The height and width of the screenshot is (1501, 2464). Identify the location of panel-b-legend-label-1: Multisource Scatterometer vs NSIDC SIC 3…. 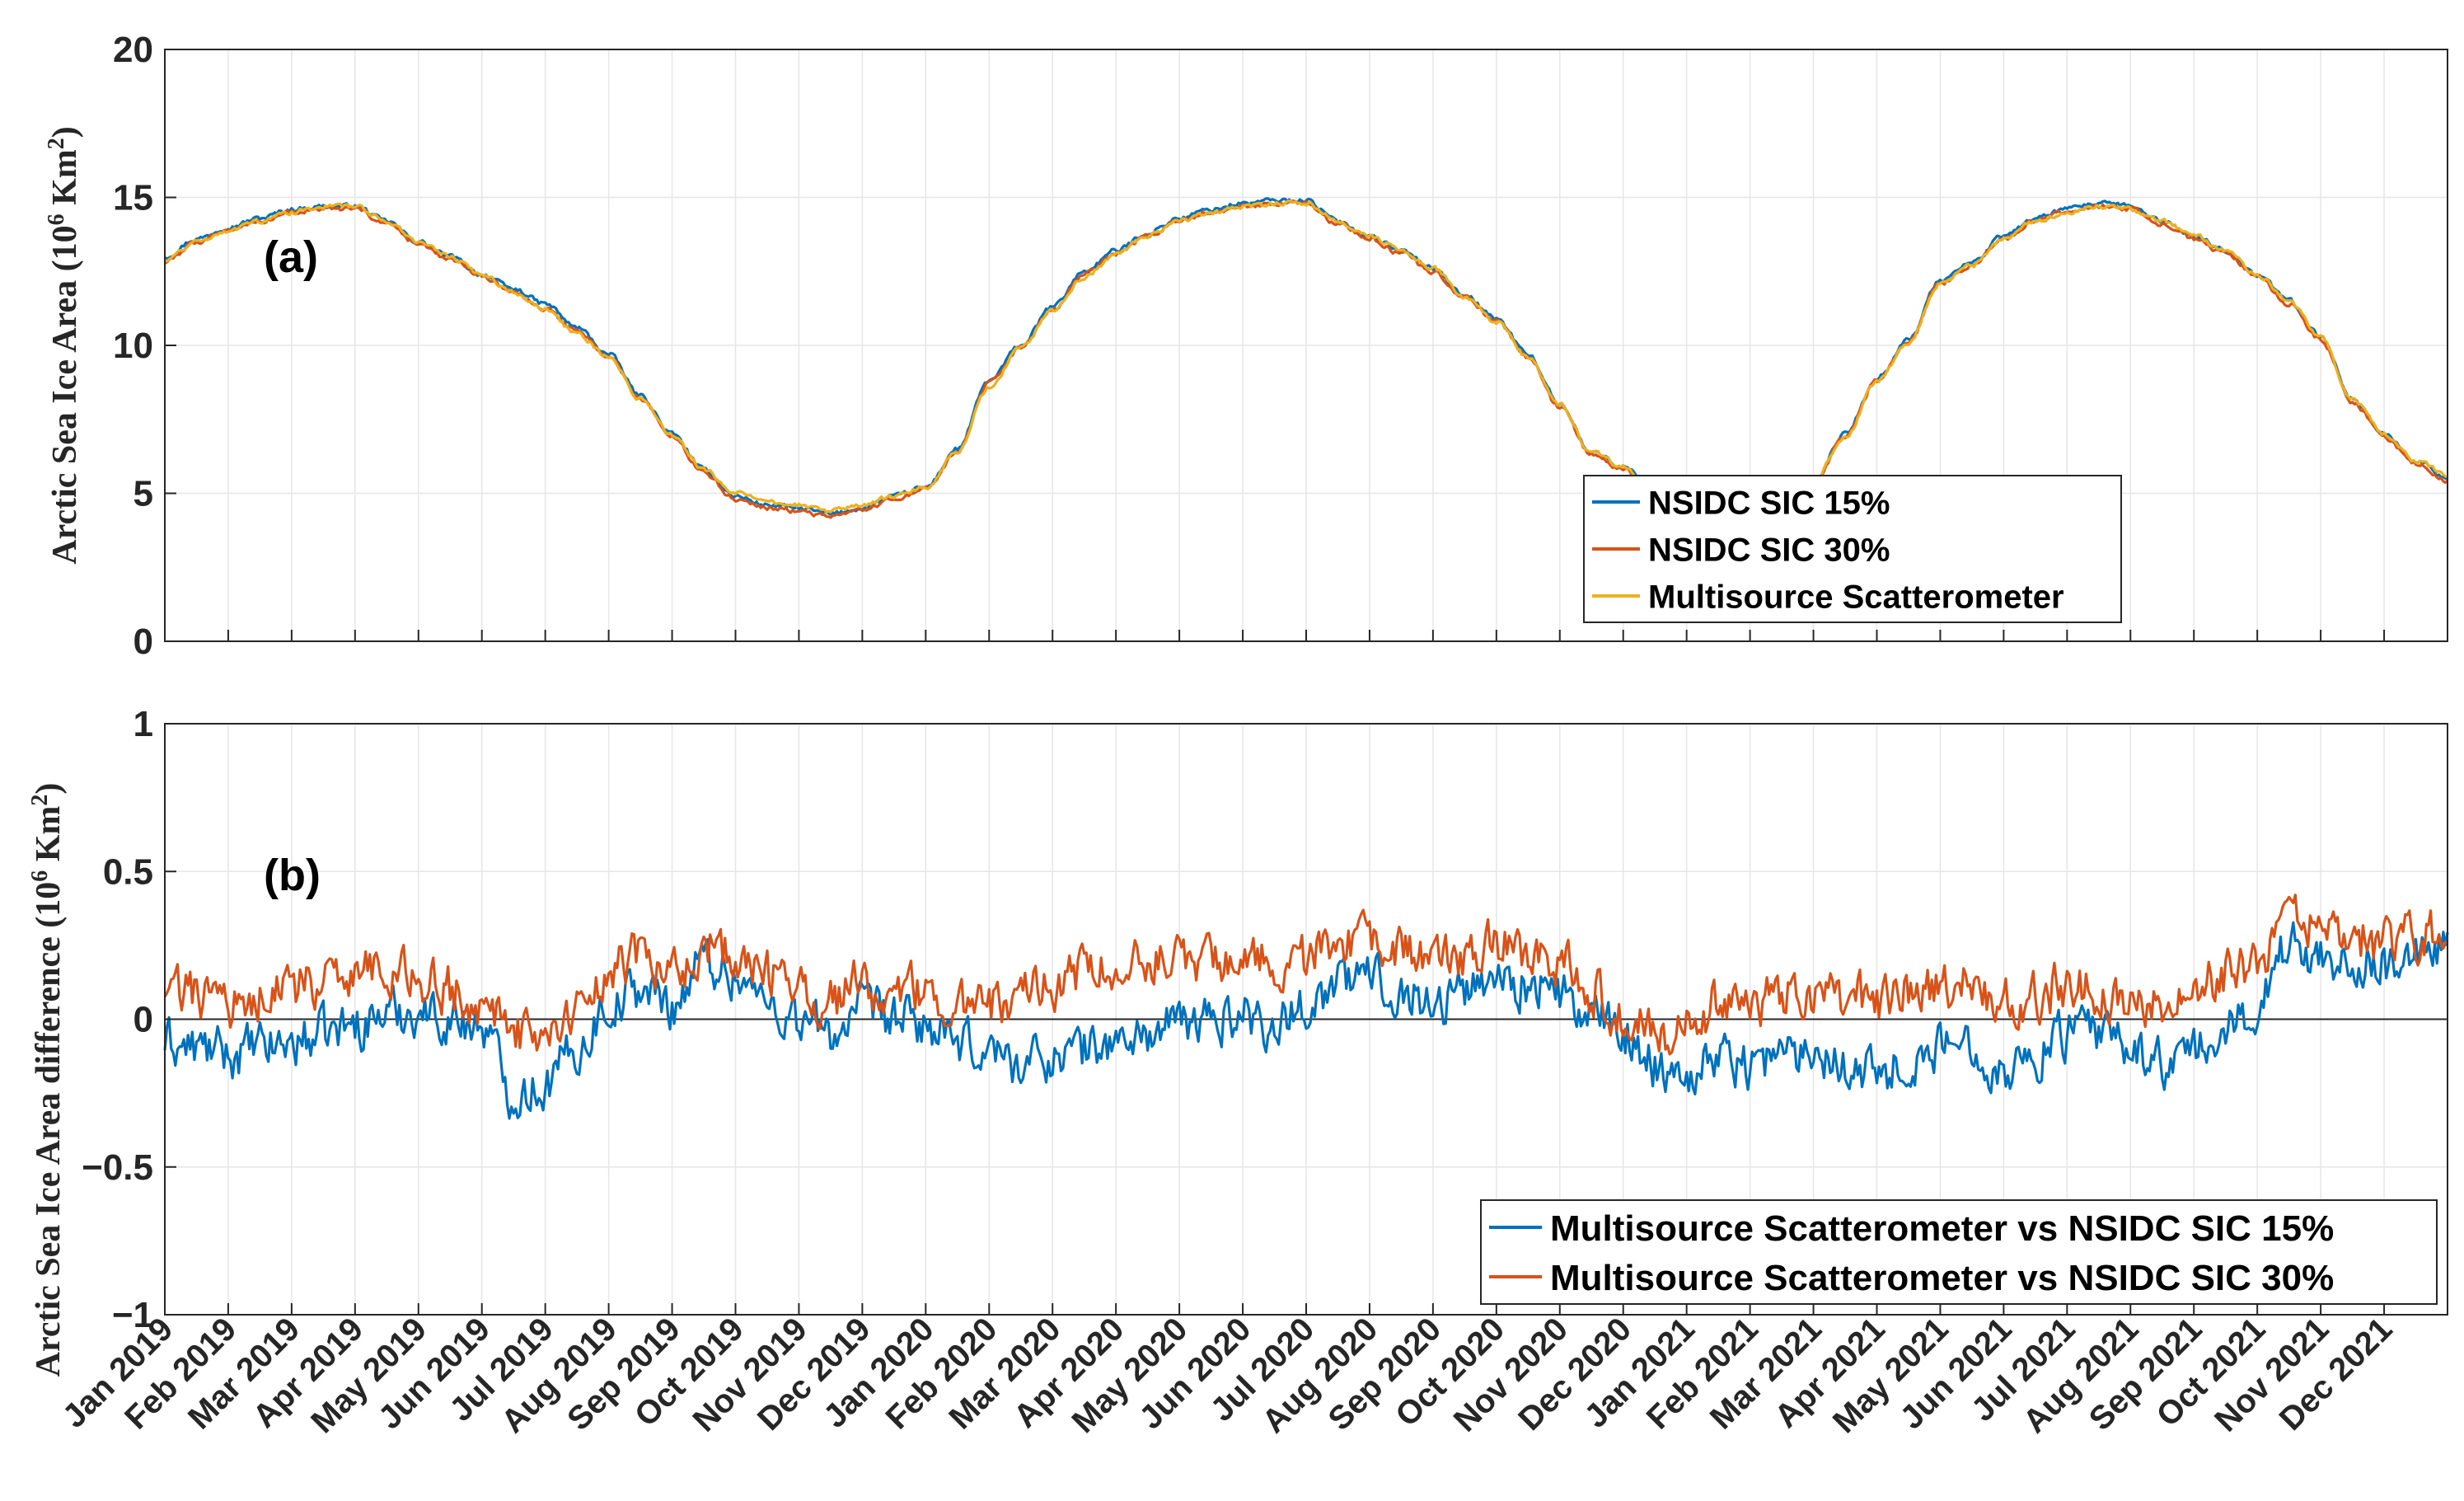
(1942, 1278).